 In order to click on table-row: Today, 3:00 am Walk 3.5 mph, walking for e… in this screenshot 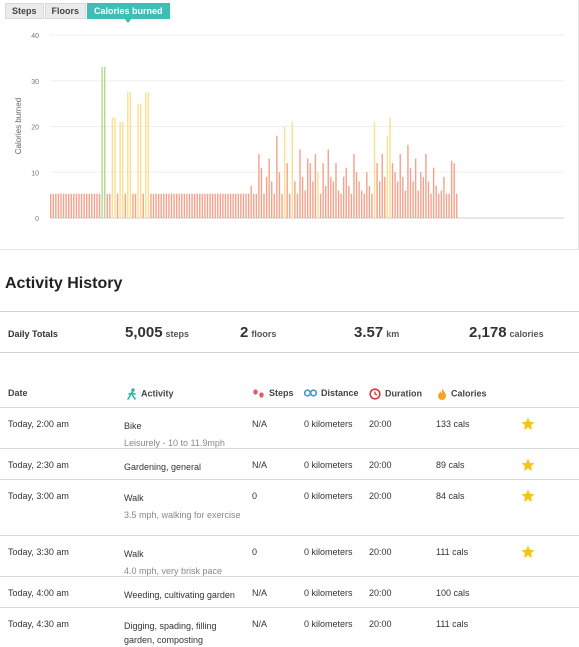, I will do `click(289, 507)`.